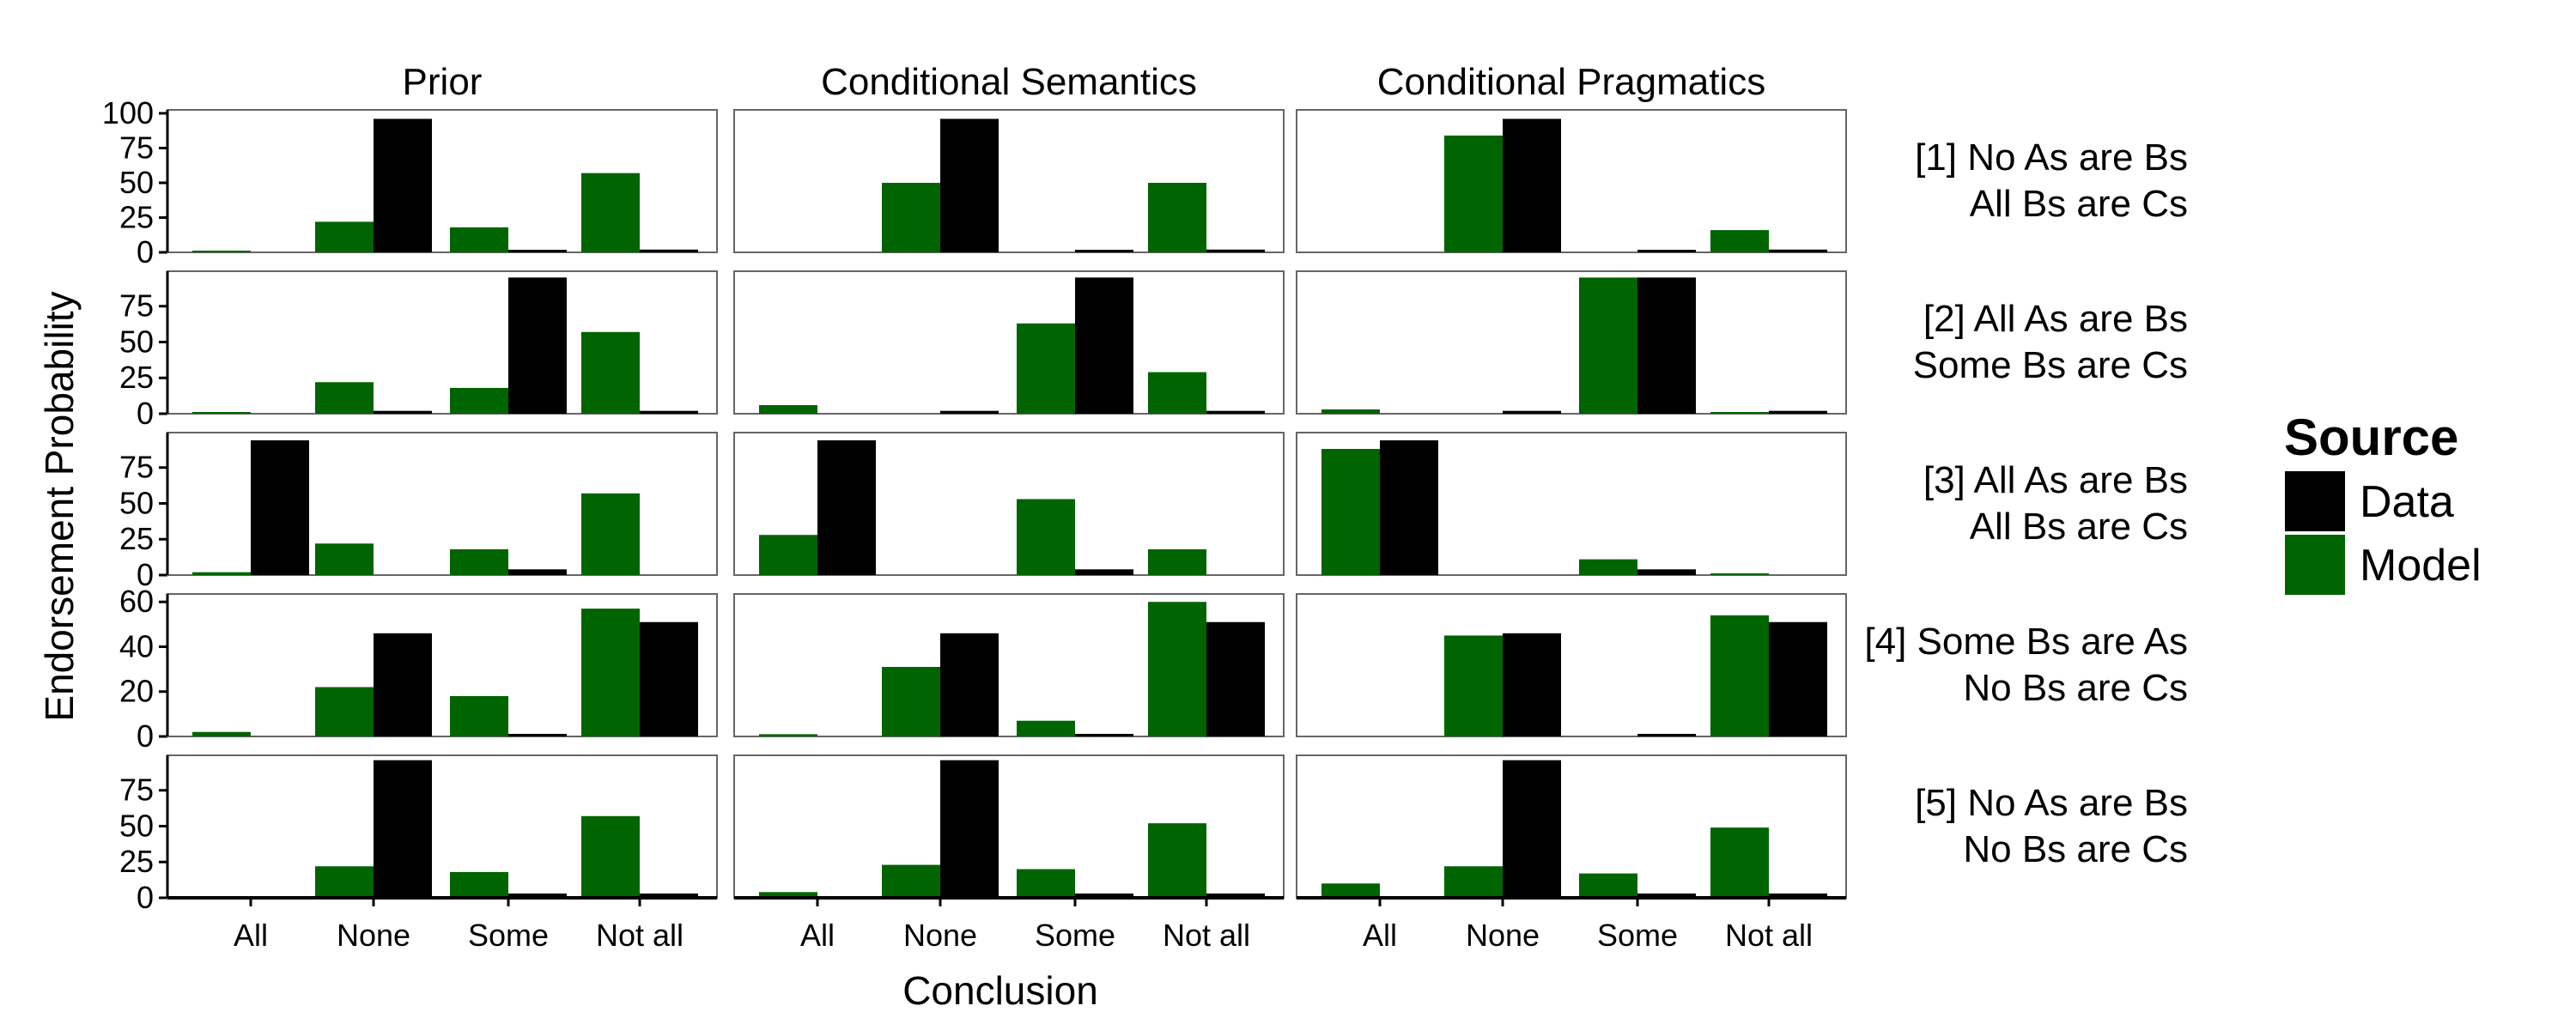  I want to click on legend-swatch-data, so click(2315, 501).